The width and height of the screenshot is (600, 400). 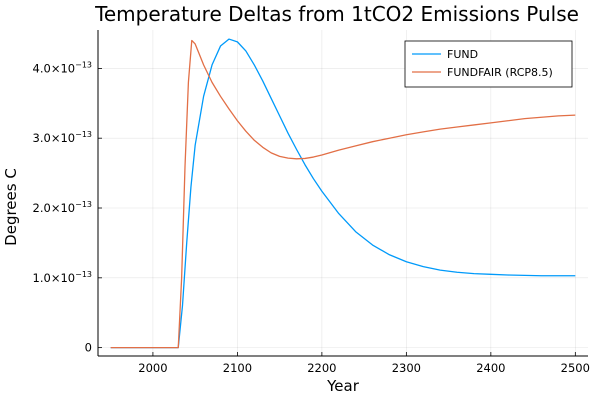 What do you see at coordinates (11, 207) in the screenshot?
I see `y-axis-label: Degrees C` at bounding box center [11, 207].